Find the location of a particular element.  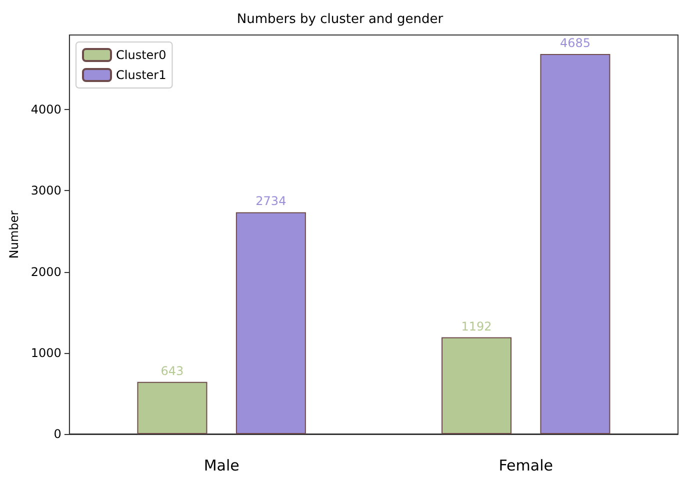

chart-title: Numbers by cluster and gender is located at coordinates (340, 19).